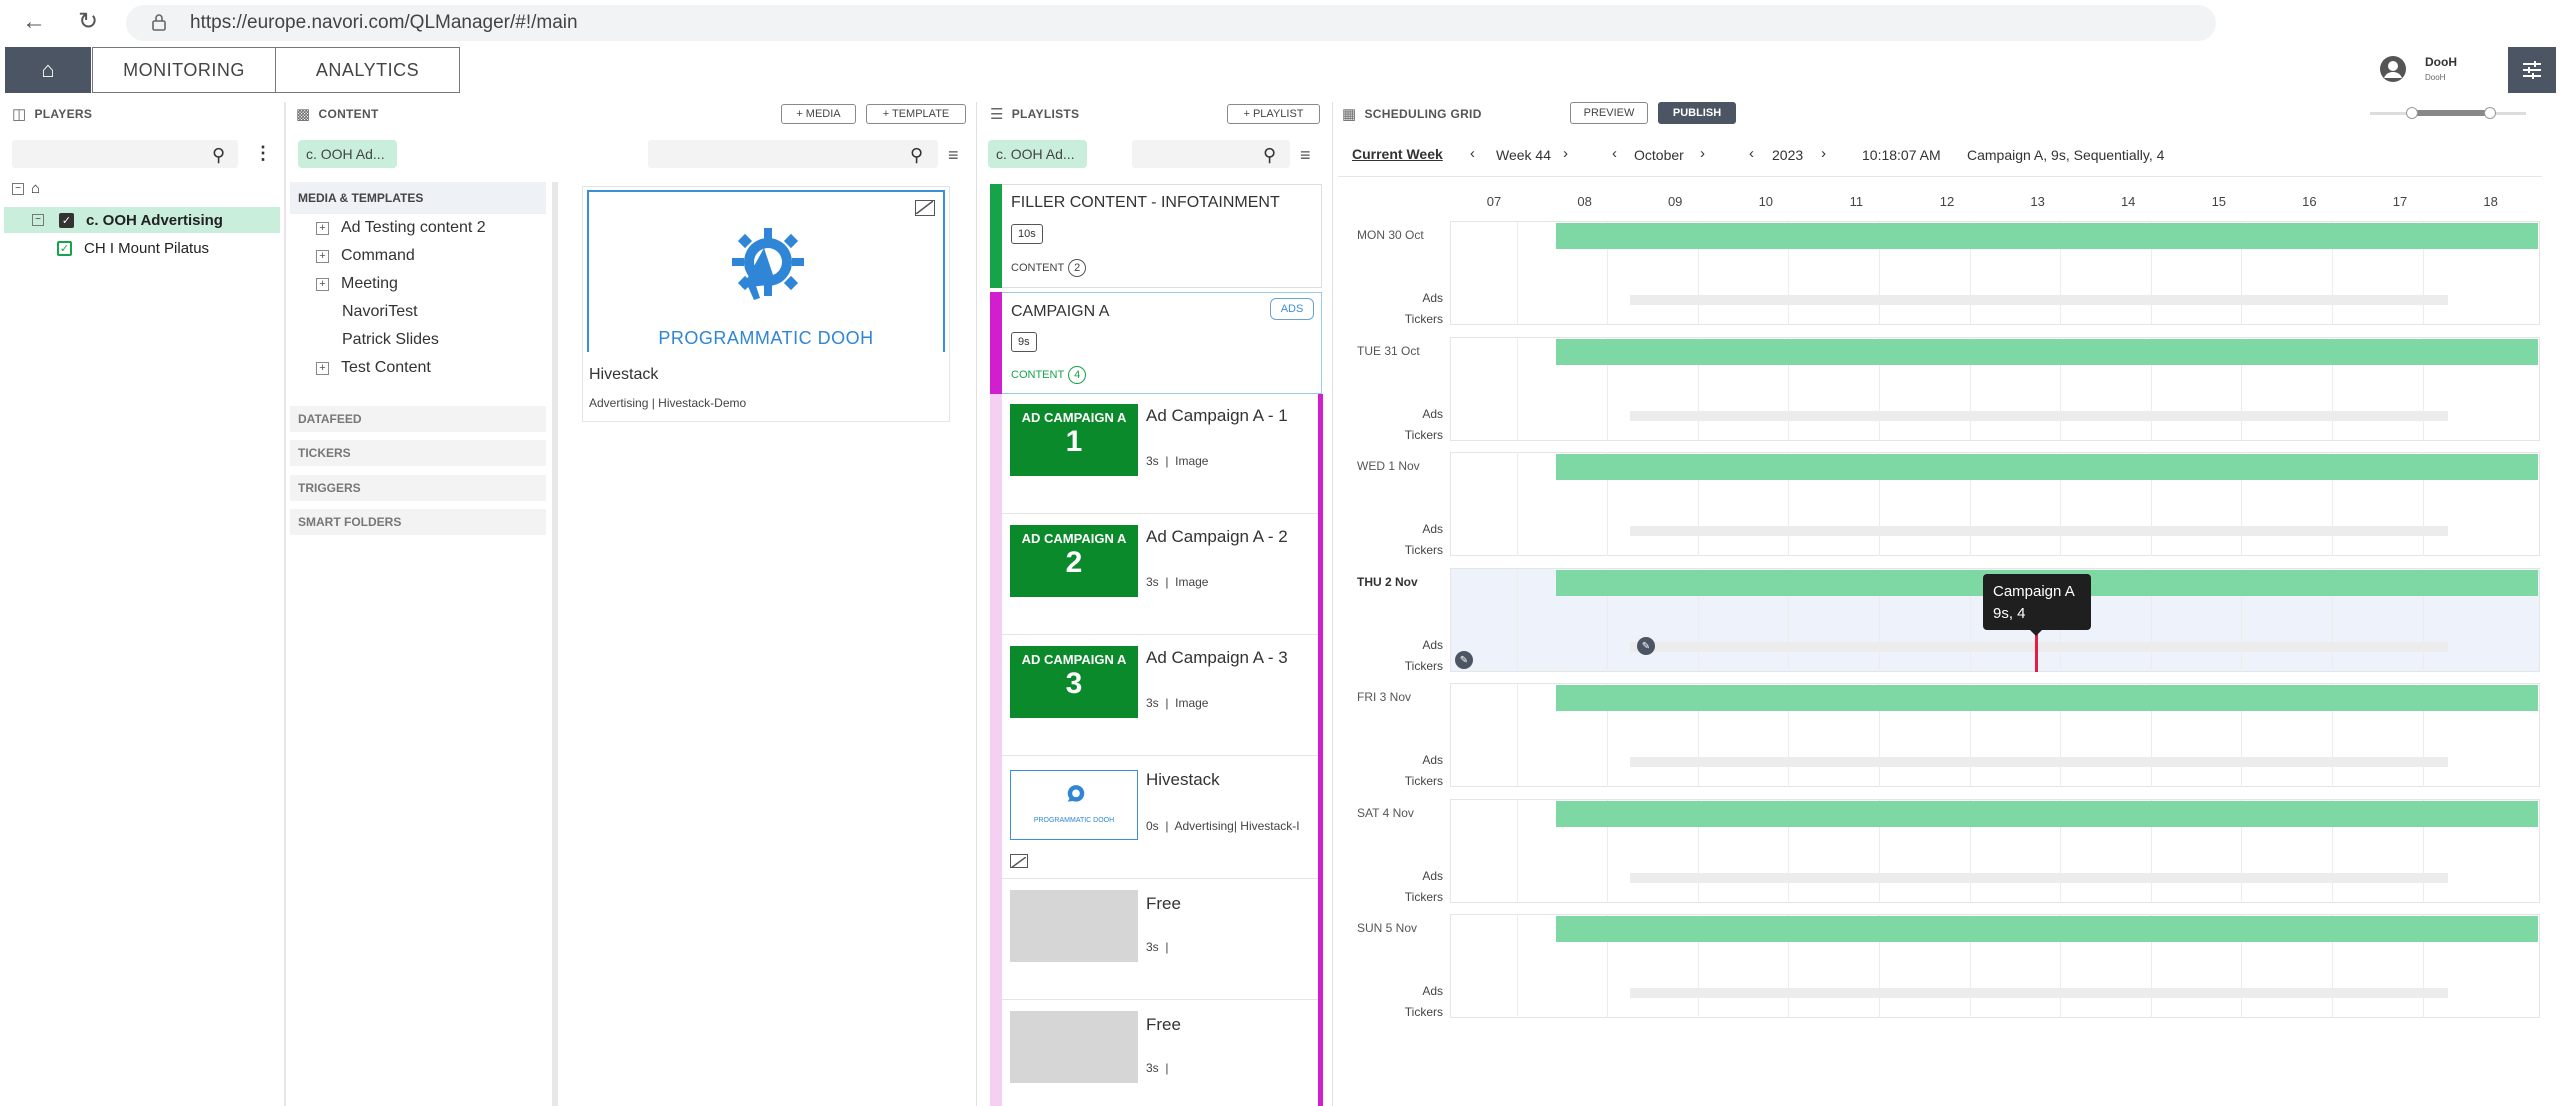 The width and height of the screenshot is (2560, 1106). I want to click on media-card, so click(766, 304).